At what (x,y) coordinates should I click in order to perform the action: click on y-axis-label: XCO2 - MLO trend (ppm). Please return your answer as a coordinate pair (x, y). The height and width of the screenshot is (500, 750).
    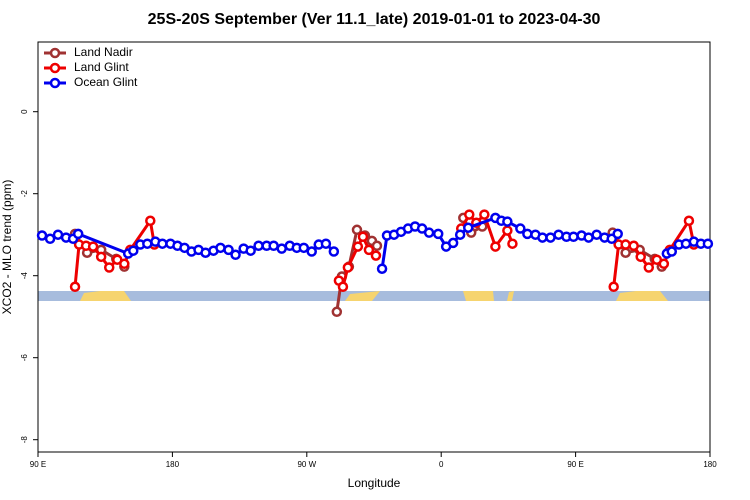
    Looking at the image, I should click on (7, 247).